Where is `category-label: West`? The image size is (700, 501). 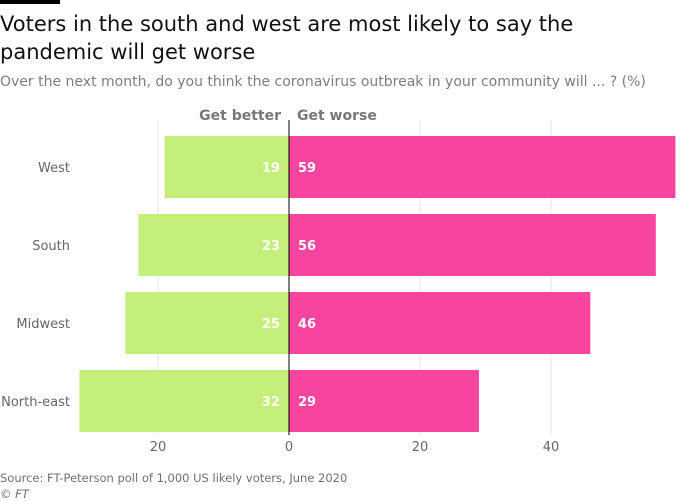 category-label: West is located at coordinates (54, 168).